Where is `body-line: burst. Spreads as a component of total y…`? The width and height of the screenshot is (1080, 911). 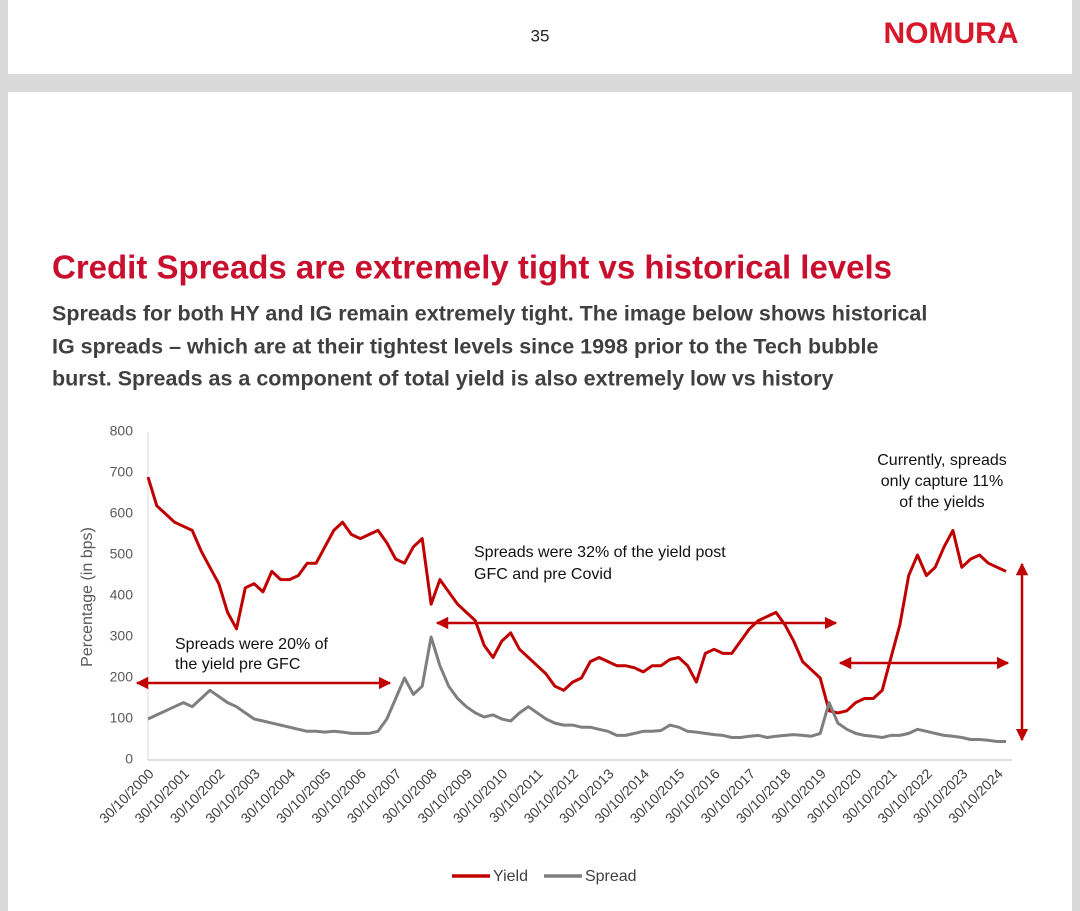 body-line: burst. Spreads as a component of total y… is located at coordinates (442, 379).